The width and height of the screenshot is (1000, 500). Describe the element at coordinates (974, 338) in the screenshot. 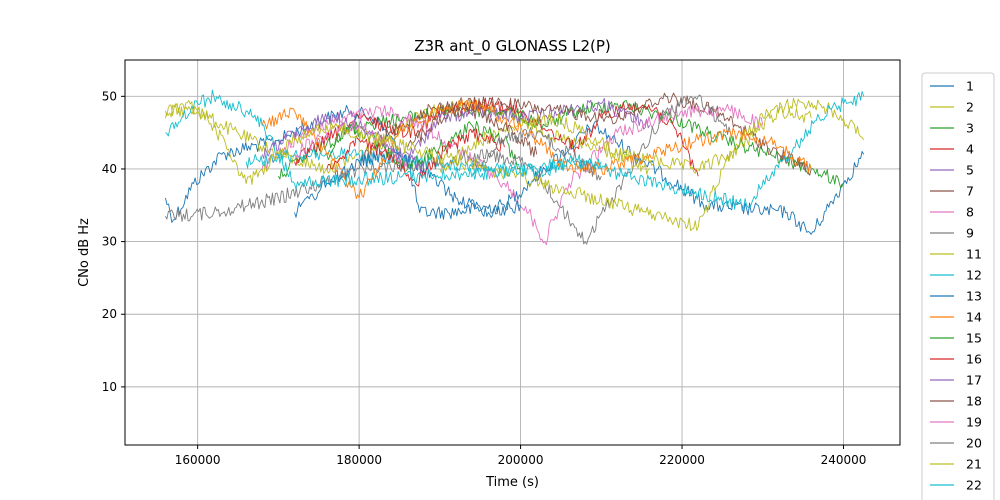

I see `legend-label-15: 15` at that location.